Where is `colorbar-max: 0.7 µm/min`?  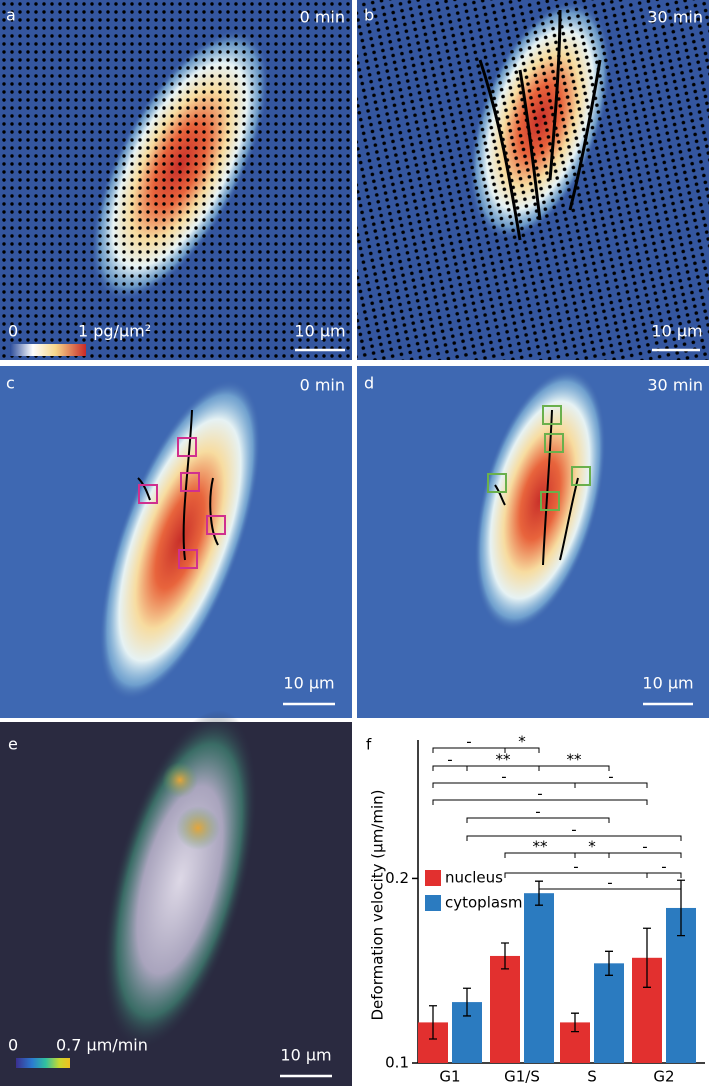
colorbar-max: 0.7 µm/min is located at coordinates (102, 1045).